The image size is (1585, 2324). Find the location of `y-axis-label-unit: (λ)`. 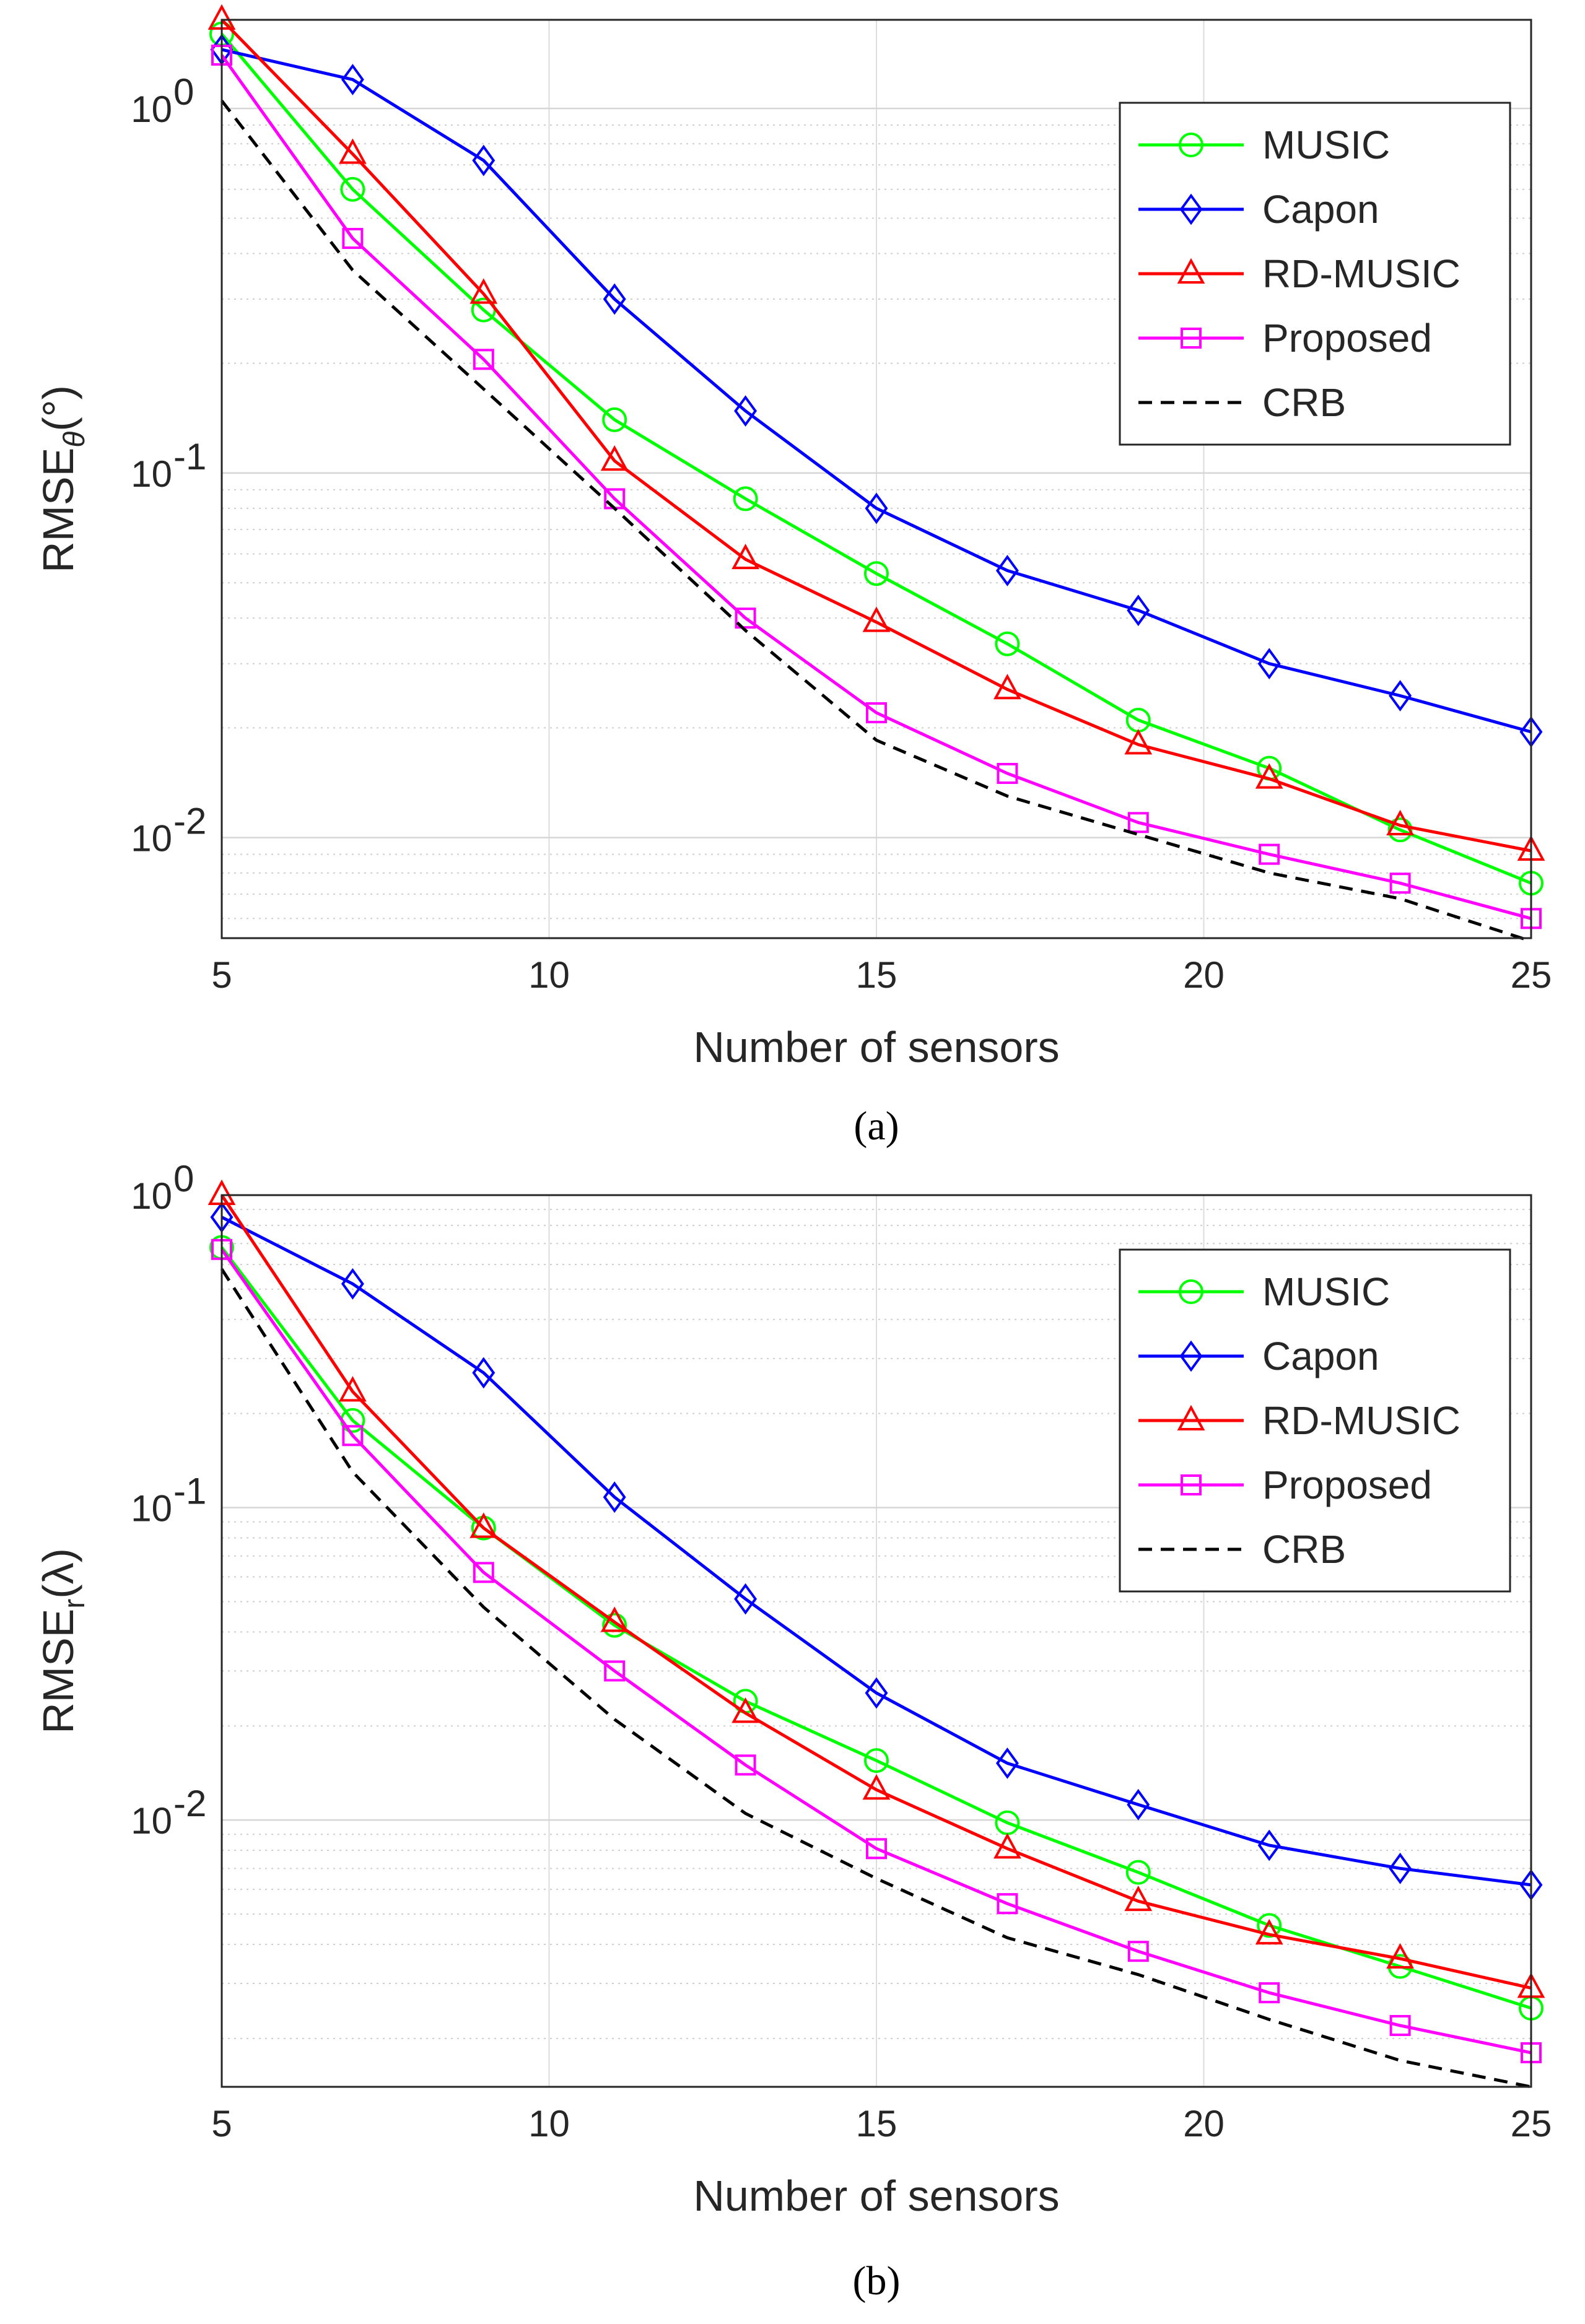

y-axis-label-unit: (λ) is located at coordinates (58, 1573).